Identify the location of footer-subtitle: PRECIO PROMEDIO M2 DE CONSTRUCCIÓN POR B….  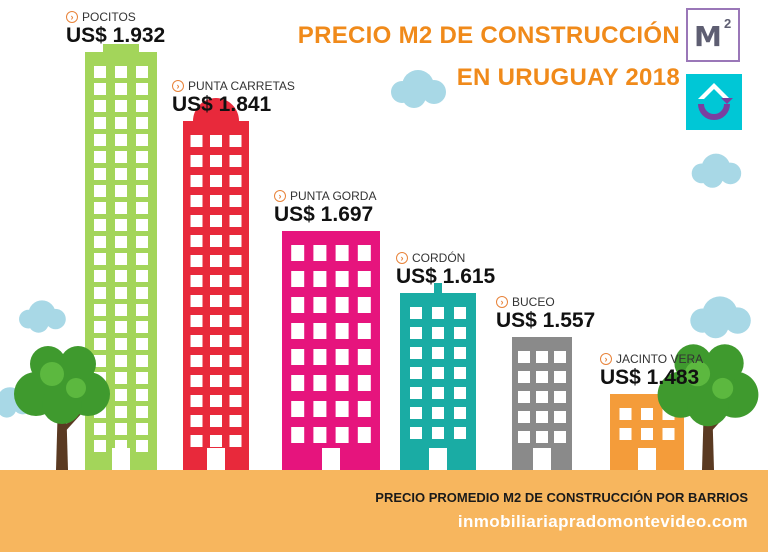
(561, 497).